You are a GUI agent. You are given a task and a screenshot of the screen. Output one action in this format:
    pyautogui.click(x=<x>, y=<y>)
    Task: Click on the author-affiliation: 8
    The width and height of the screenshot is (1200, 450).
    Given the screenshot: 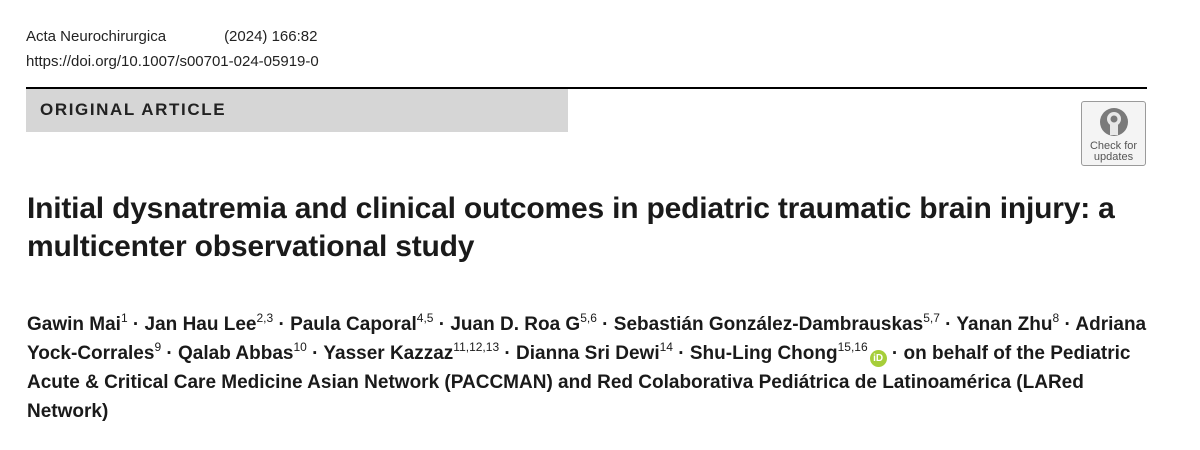 What is the action you would take?
    pyautogui.click(x=1056, y=318)
    